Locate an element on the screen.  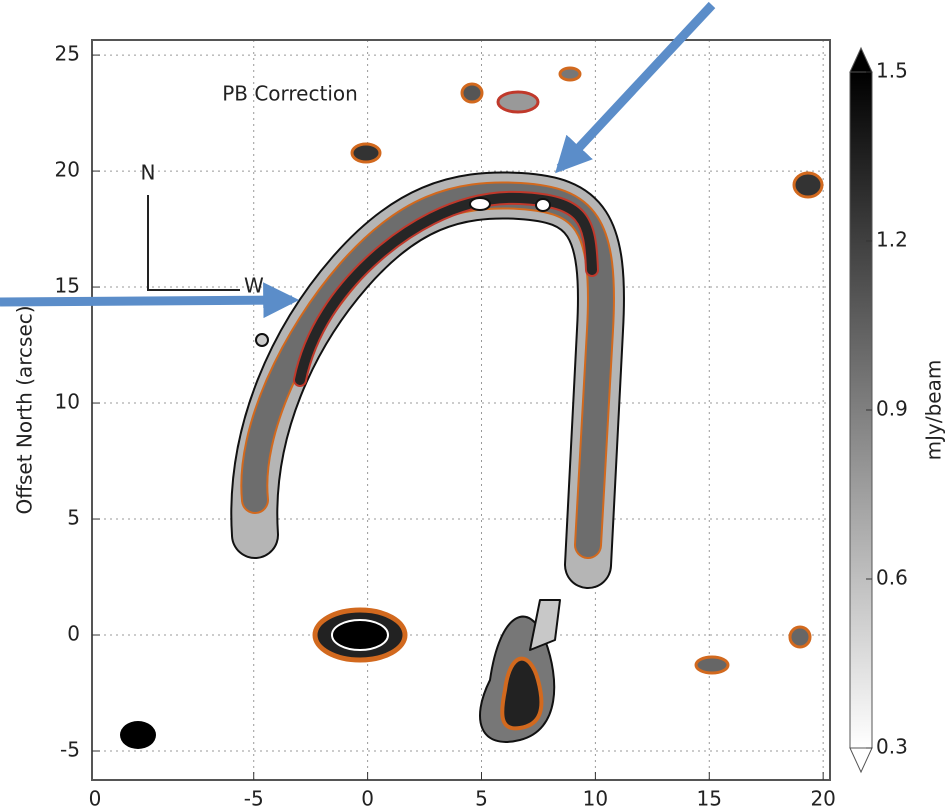
colorbar-tick-label: 0.3 is located at coordinates (892, 747).